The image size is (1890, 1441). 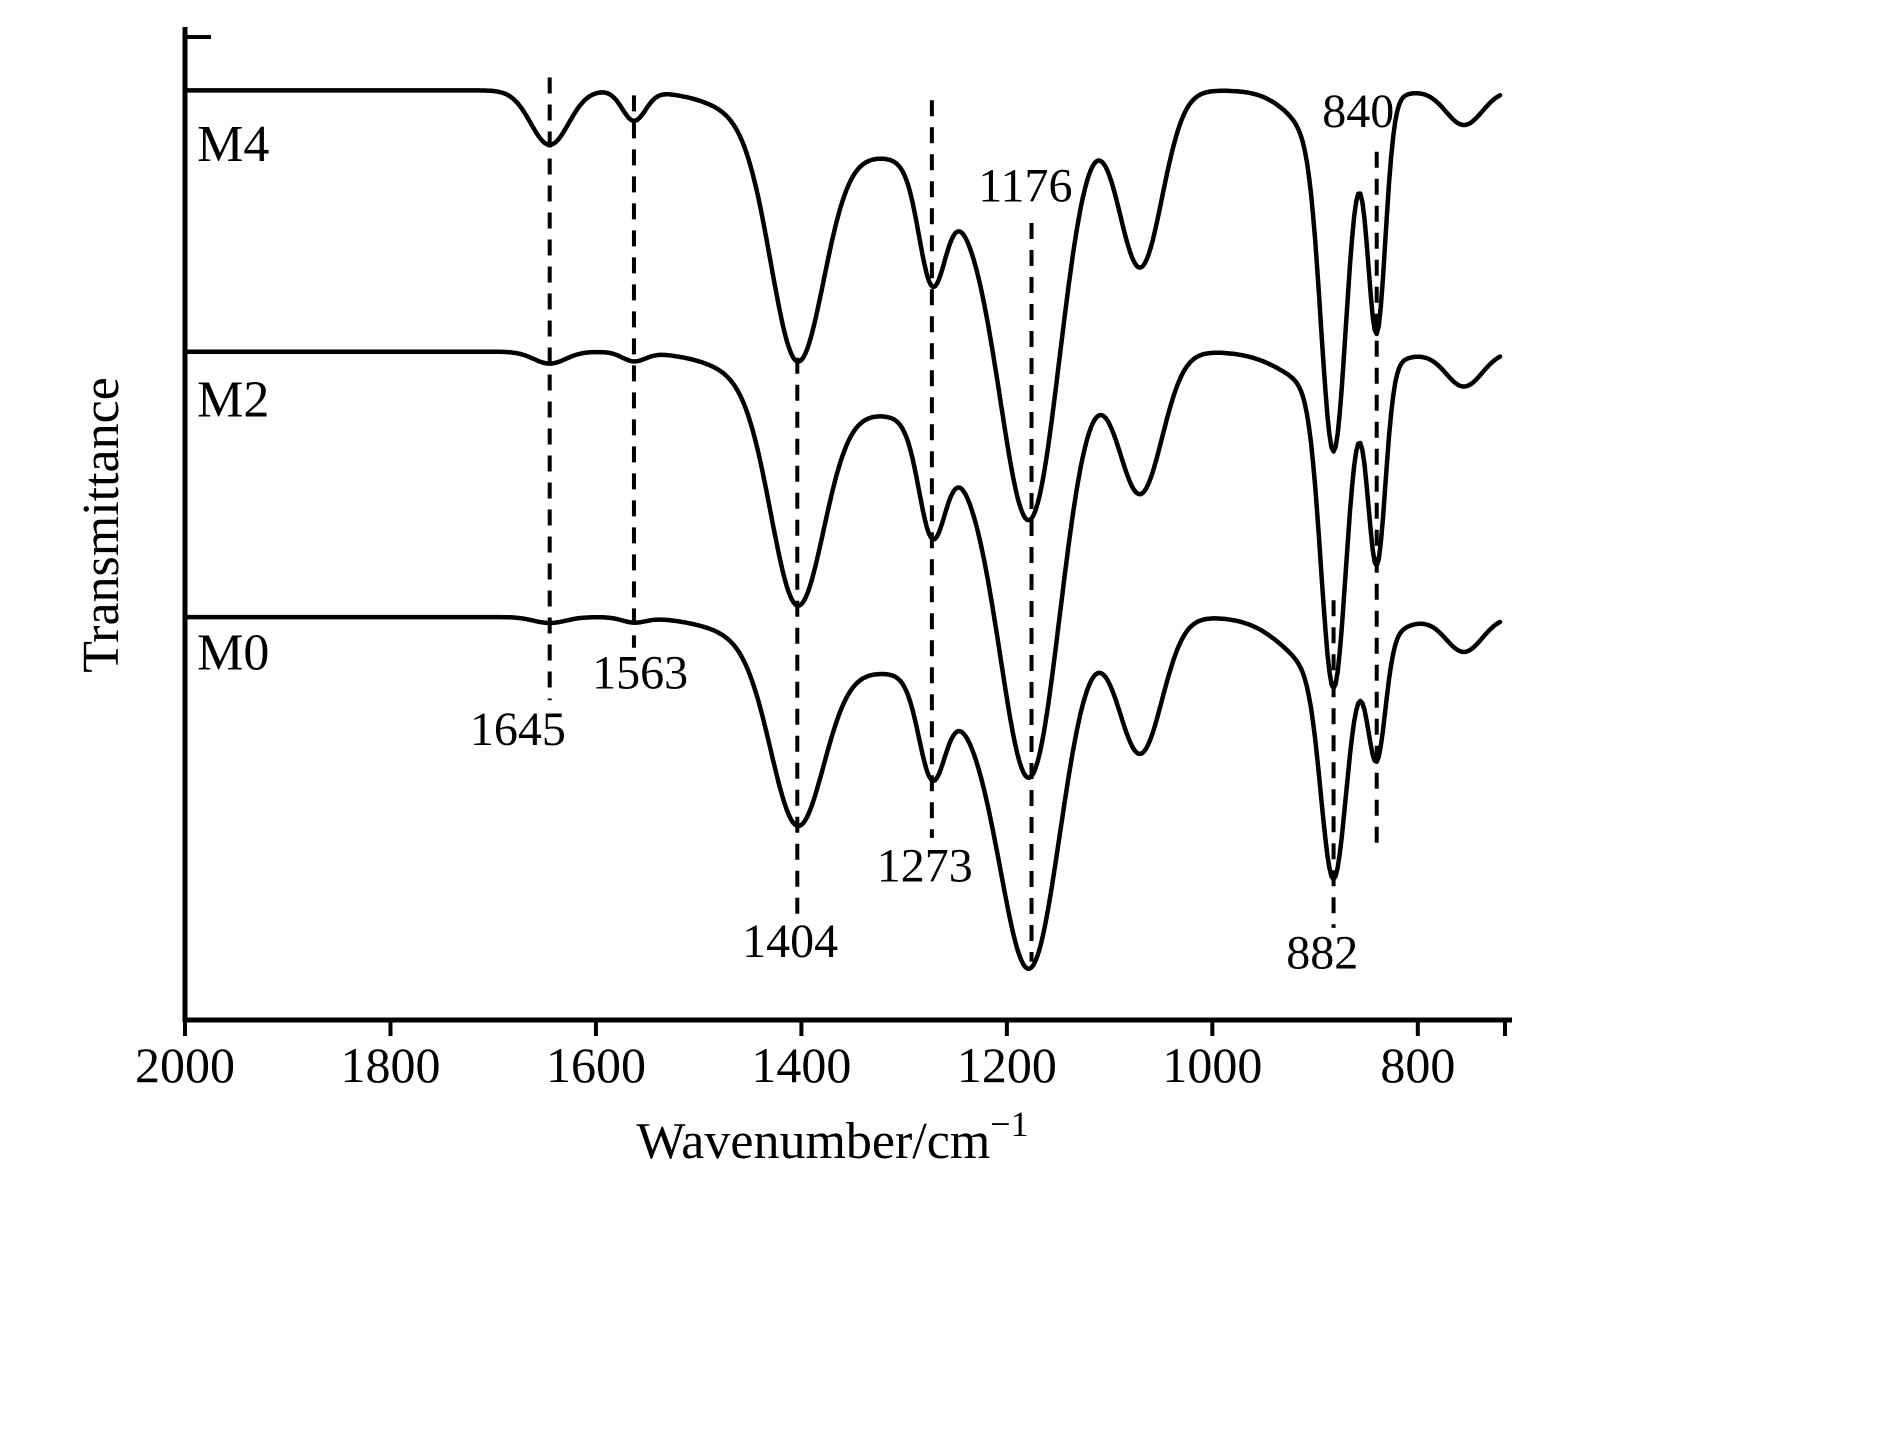 I want to click on peak-label-1645: 1645, so click(x=518, y=729).